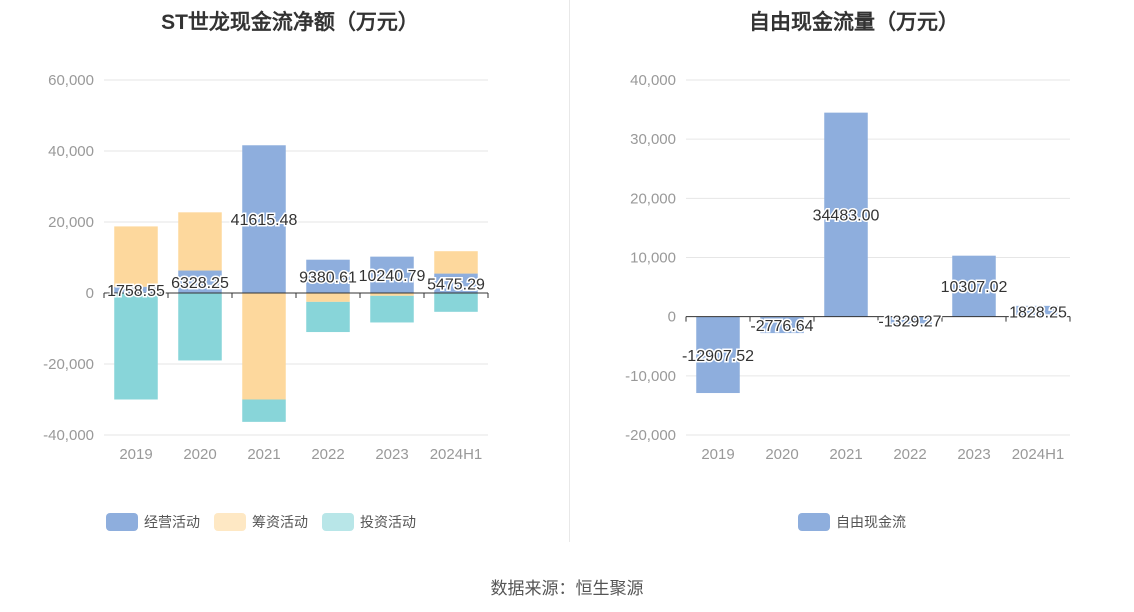 This screenshot has height=612, width=1134. I want to click on data-label: 10307.02, so click(974, 287).